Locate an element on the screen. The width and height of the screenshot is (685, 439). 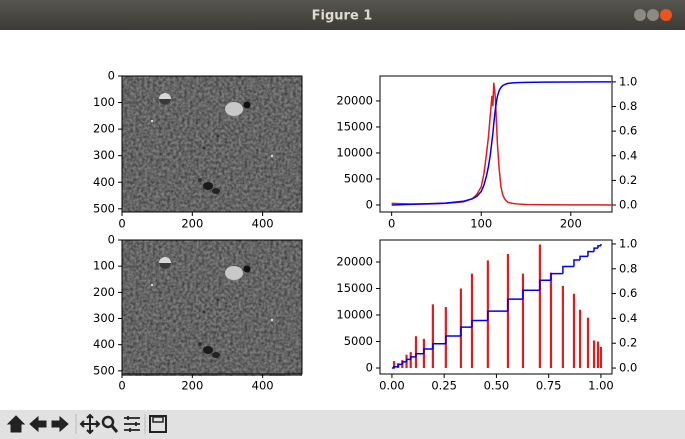
back-button is located at coordinates (38, 424).